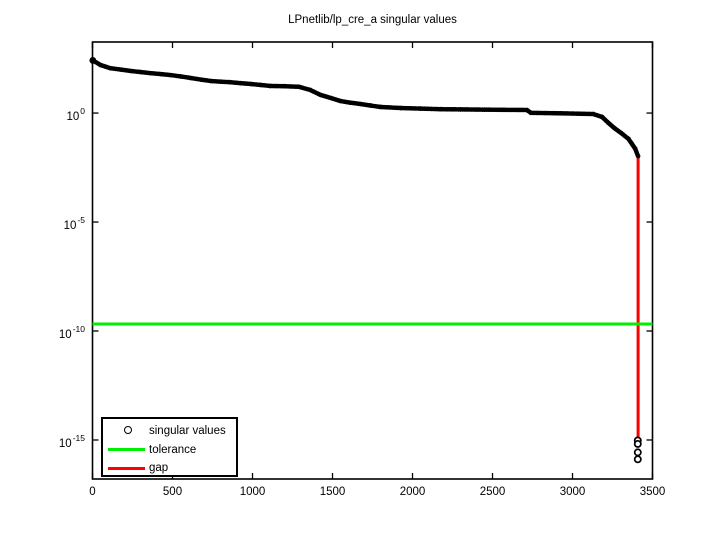 The height and width of the screenshot is (540, 720). What do you see at coordinates (365, 108) in the screenshot?
I see `singular-values-series` at bounding box center [365, 108].